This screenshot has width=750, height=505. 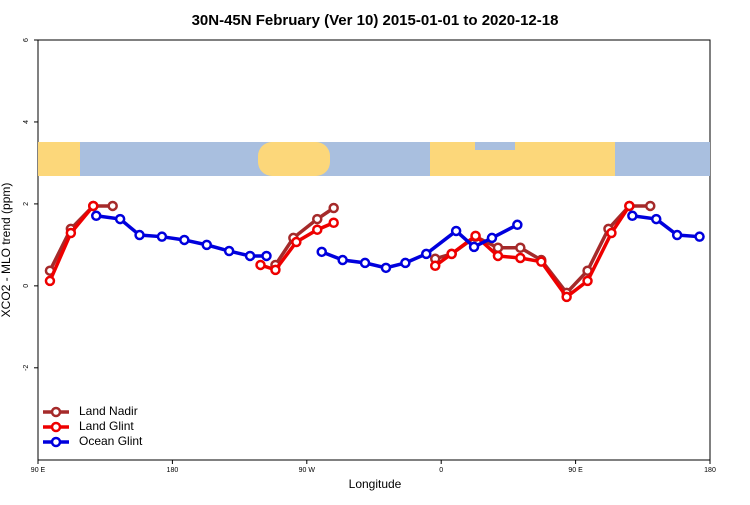 I want to click on y-tick-label: -2, so click(x=26, y=368).